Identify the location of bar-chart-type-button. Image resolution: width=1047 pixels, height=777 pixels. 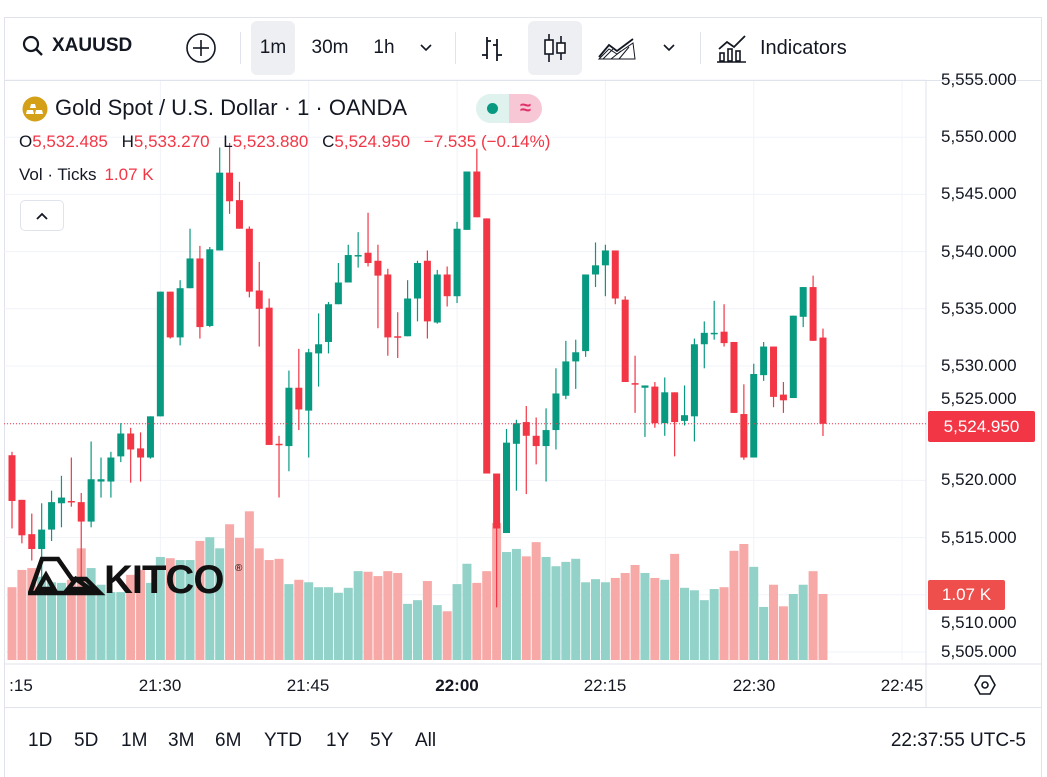
(492, 48).